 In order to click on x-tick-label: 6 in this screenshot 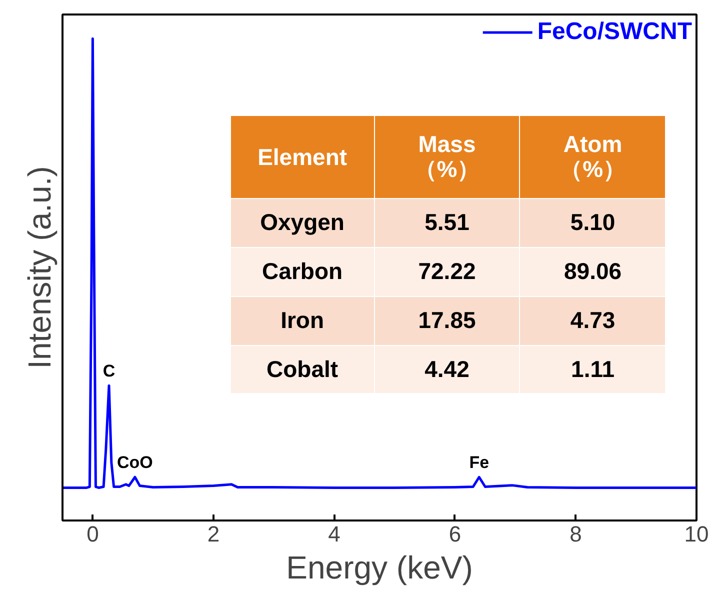, I will do `click(455, 534)`.